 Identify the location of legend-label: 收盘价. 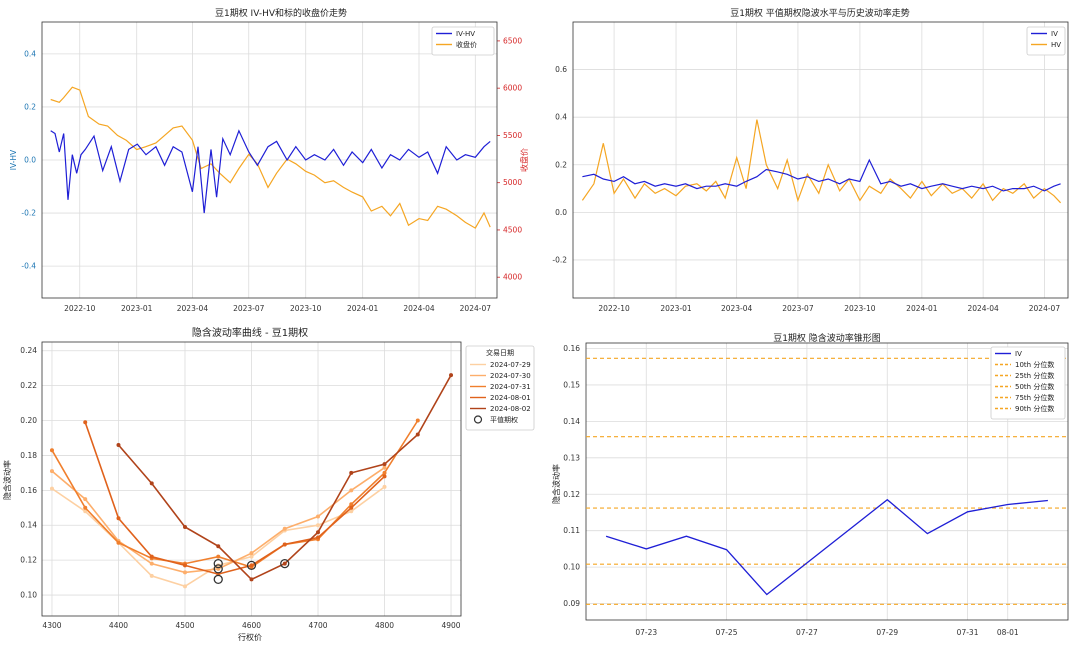
(466, 44).